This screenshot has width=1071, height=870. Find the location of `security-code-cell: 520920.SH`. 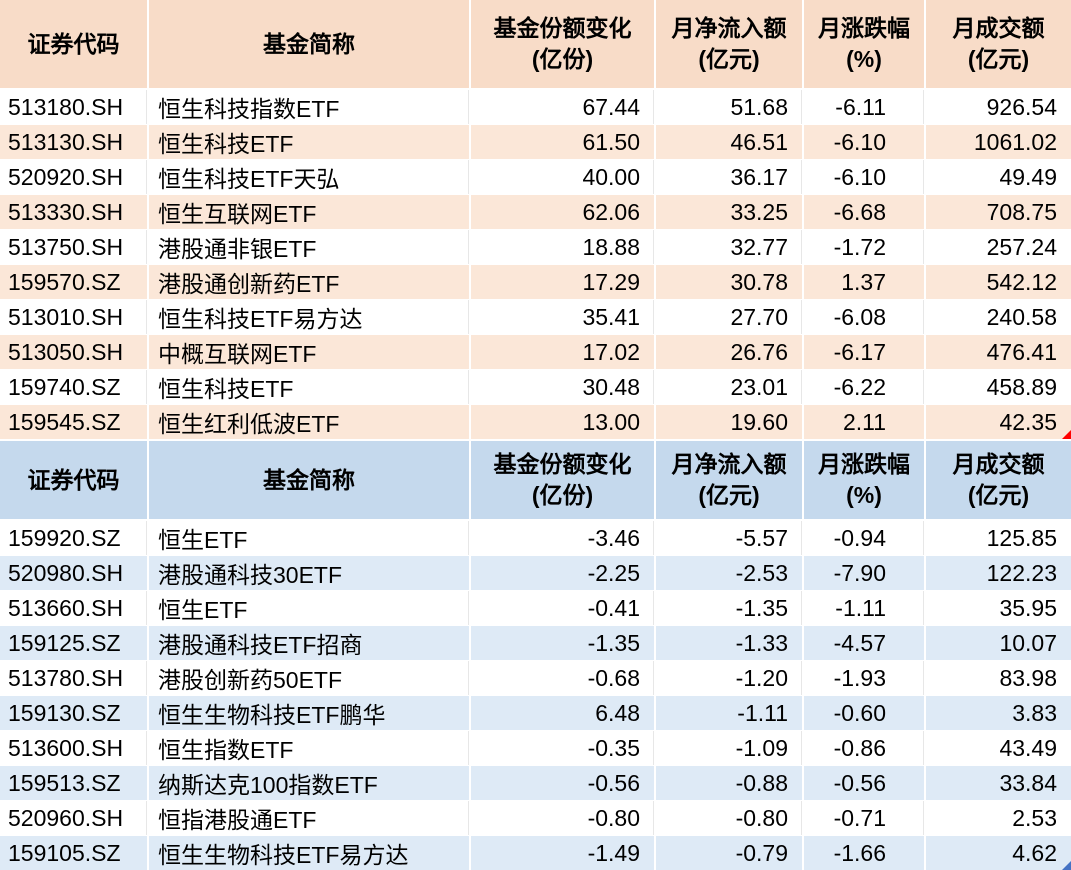

security-code-cell: 520920.SH is located at coordinates (74, 177).